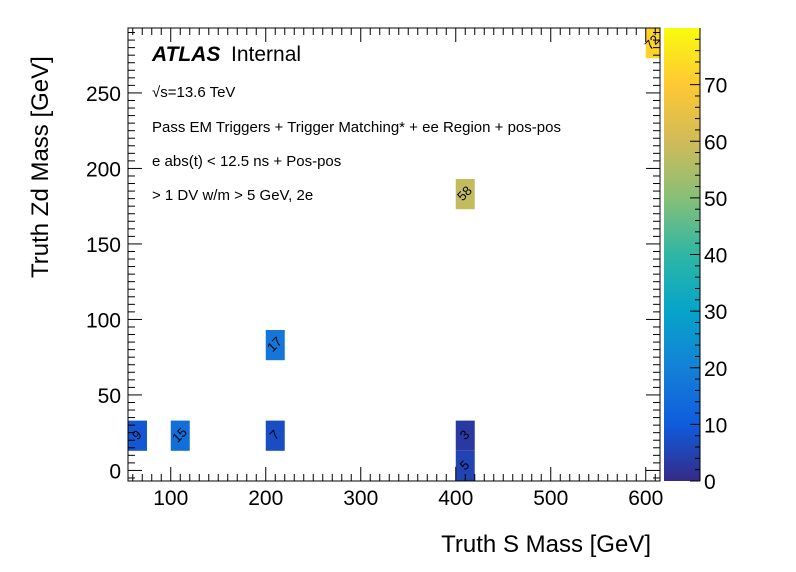 This screenshot has height=572, width=796. I want to click on atlas-internal-label: Internal, so click(266, 54).